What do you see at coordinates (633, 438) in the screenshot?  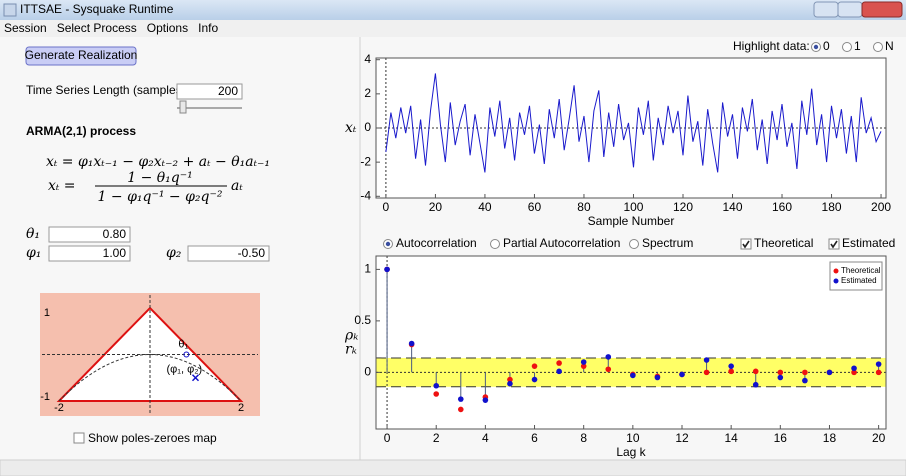 I see `x-tick-label: 10` at bounding box center [633, 438].